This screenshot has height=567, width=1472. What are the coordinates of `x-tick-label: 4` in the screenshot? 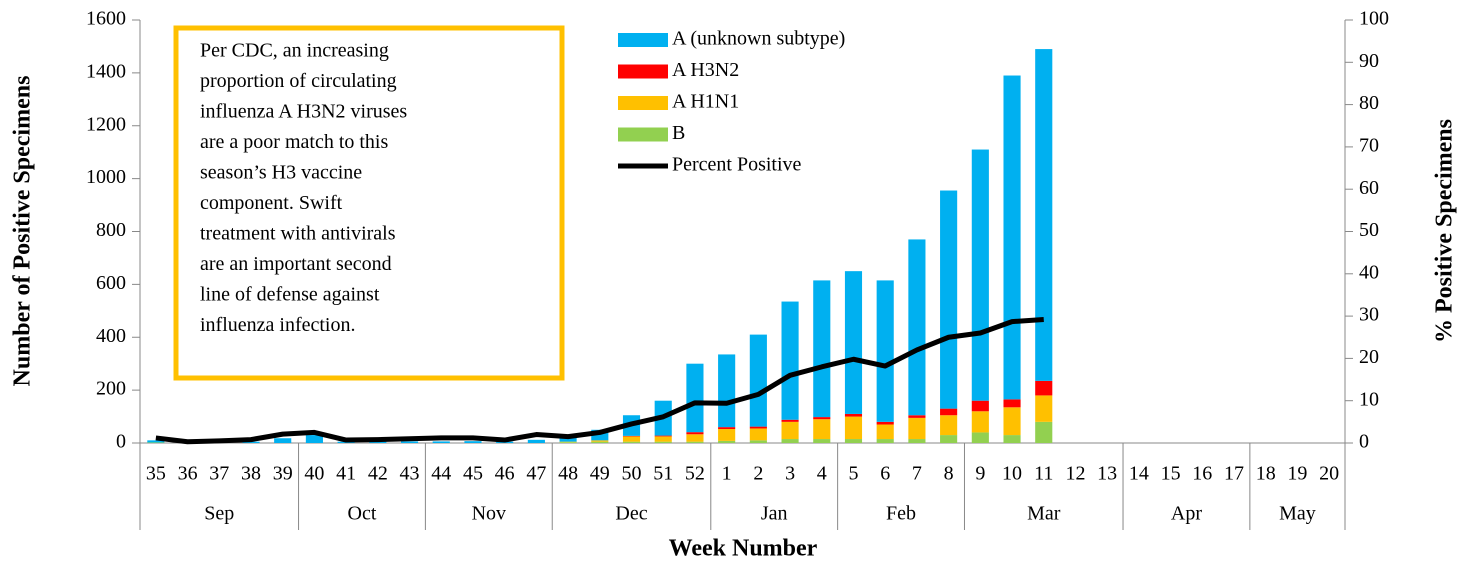 It's located at (822, 474).